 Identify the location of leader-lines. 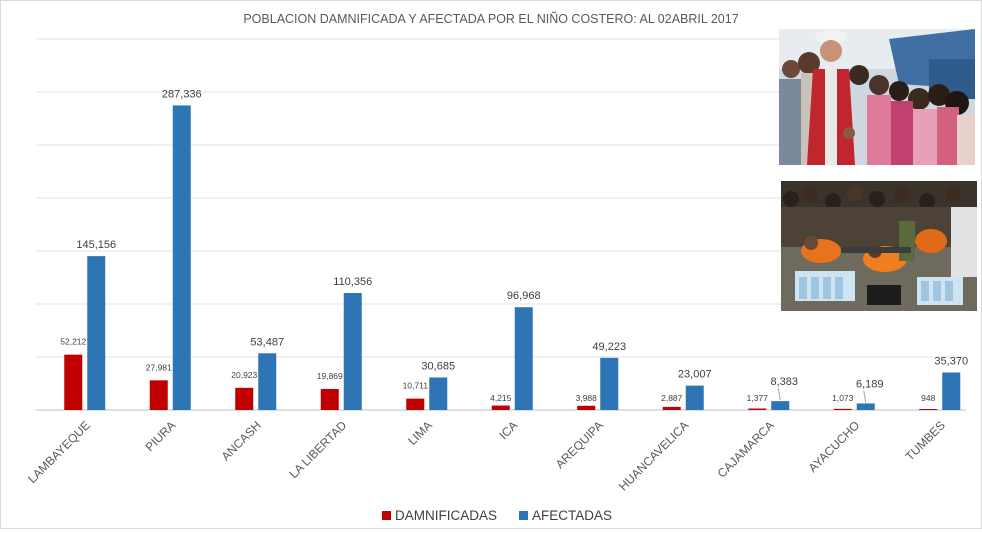
(822, 395).